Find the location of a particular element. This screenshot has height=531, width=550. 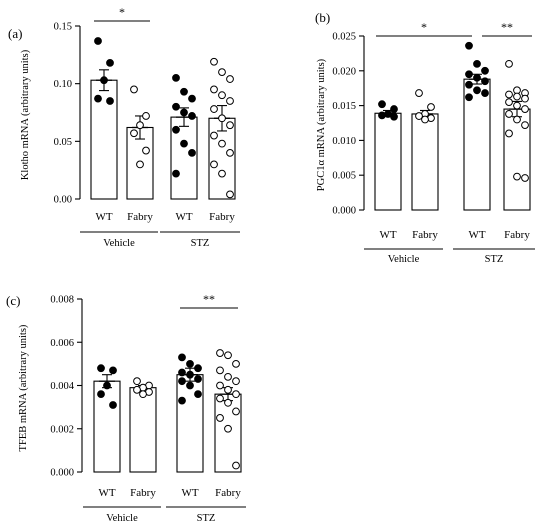

group-label: STZ is located at coordinates (206, 518).